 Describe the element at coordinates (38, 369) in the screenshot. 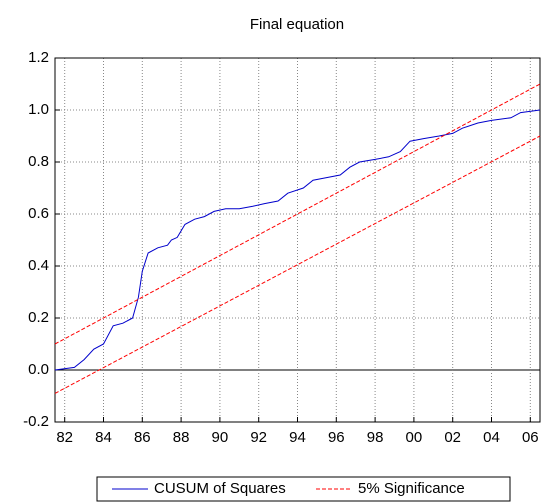

I see `y-tick-label: 0.0` at that location.